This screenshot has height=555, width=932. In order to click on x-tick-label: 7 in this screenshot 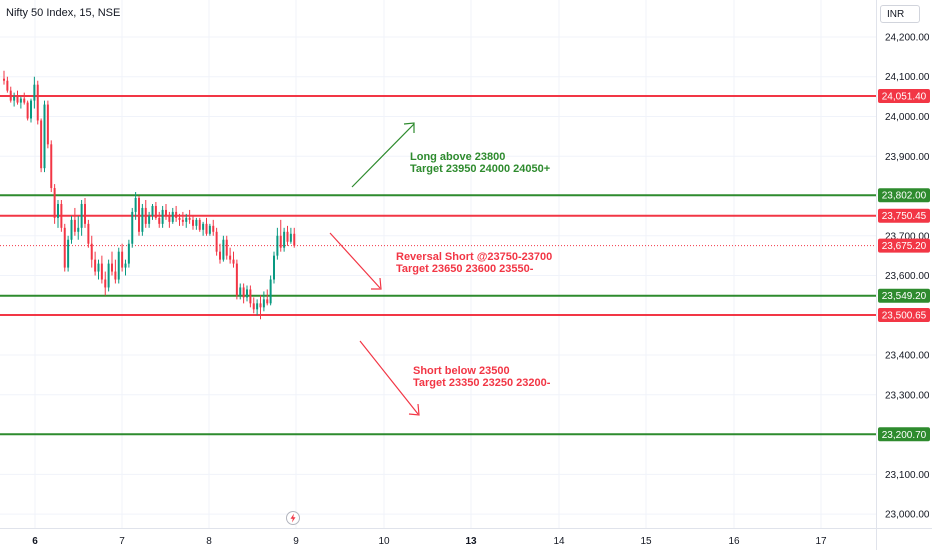, I will do `click(122, 541)`.